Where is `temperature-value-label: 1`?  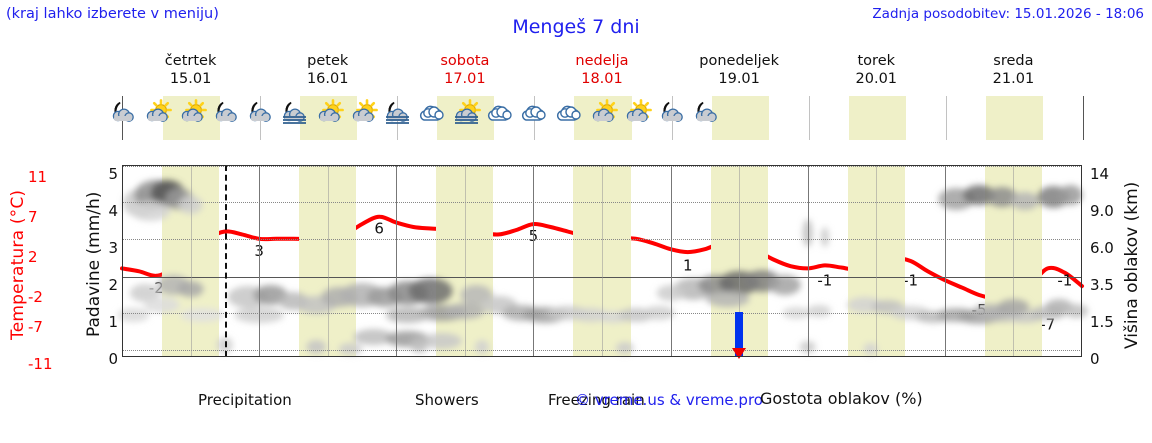
temperature-value-label: 1 is located at coordinates (688, 266).